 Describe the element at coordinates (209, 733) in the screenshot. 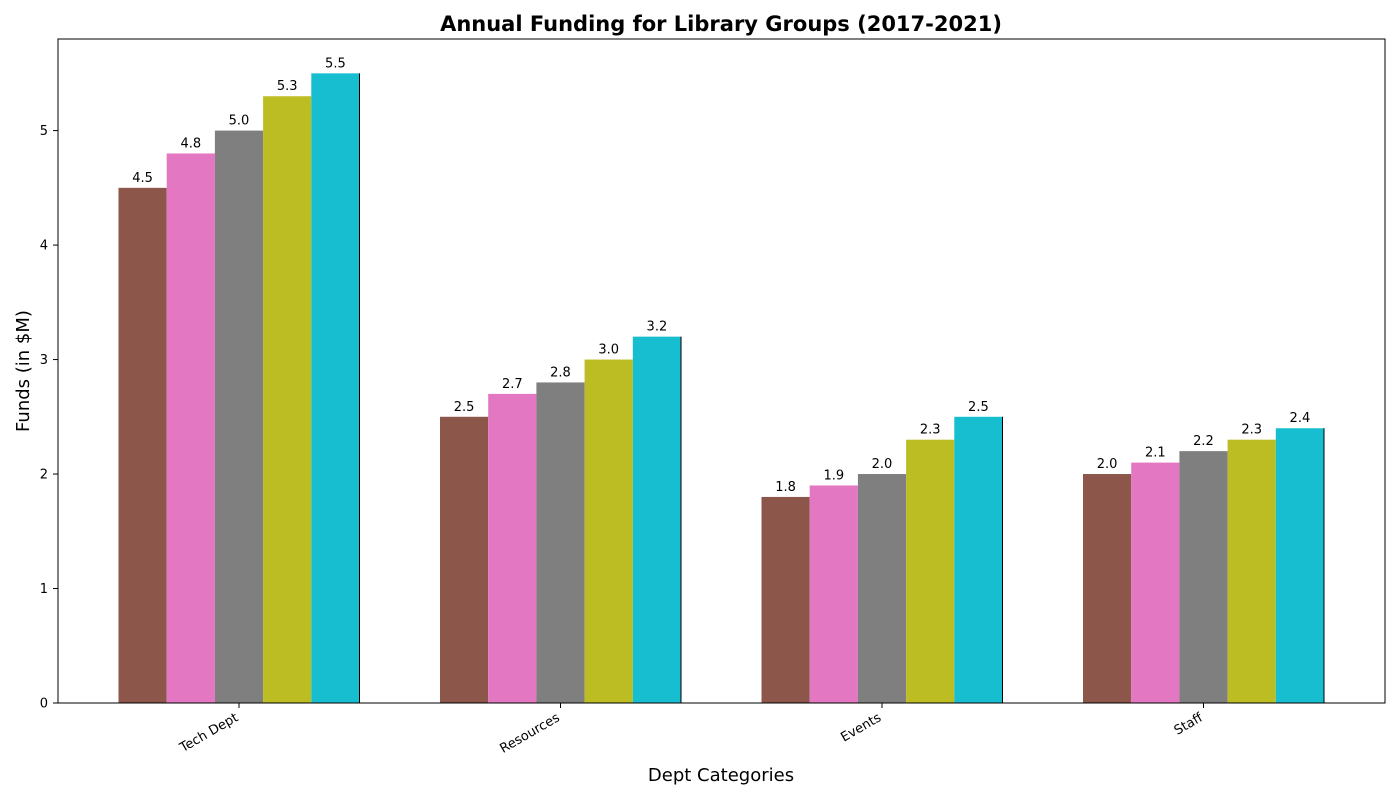

I see `x-tick-label: Tech Dept` at that location.